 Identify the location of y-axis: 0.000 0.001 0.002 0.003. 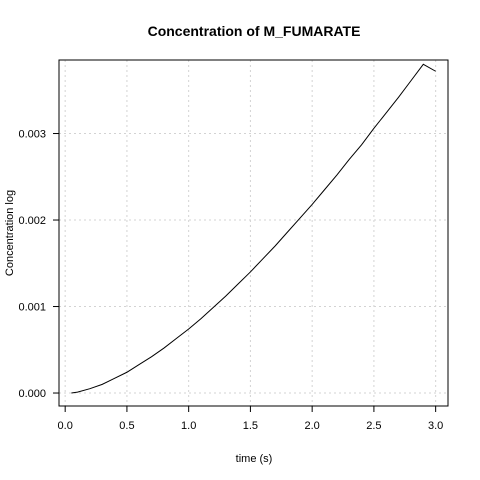
(38, 264).